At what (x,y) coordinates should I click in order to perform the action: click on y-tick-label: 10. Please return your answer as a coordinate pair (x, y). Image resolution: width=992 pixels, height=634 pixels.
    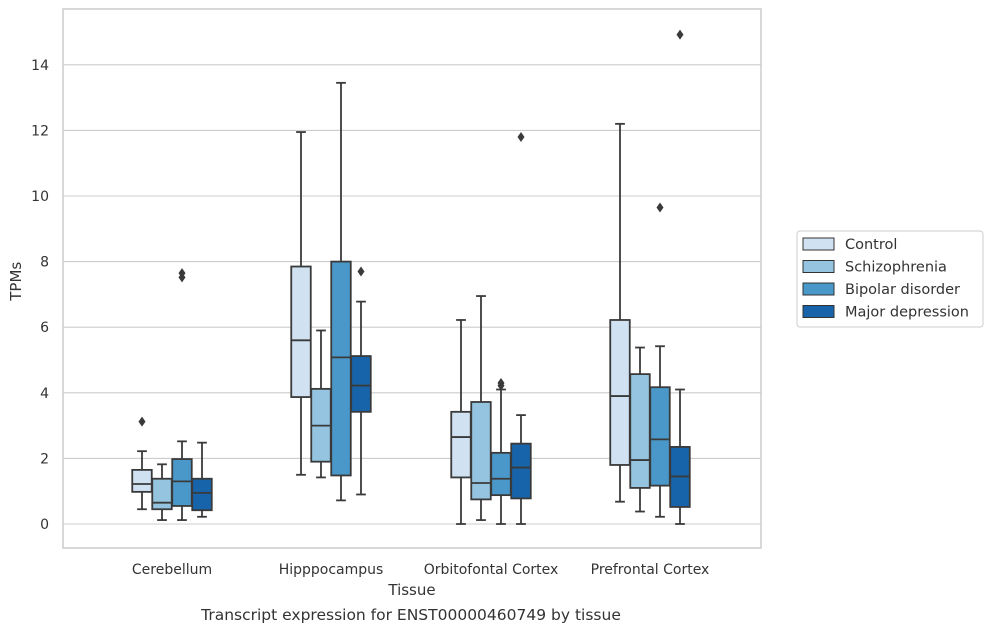
    Looking at the image, I should click on (40, 197).